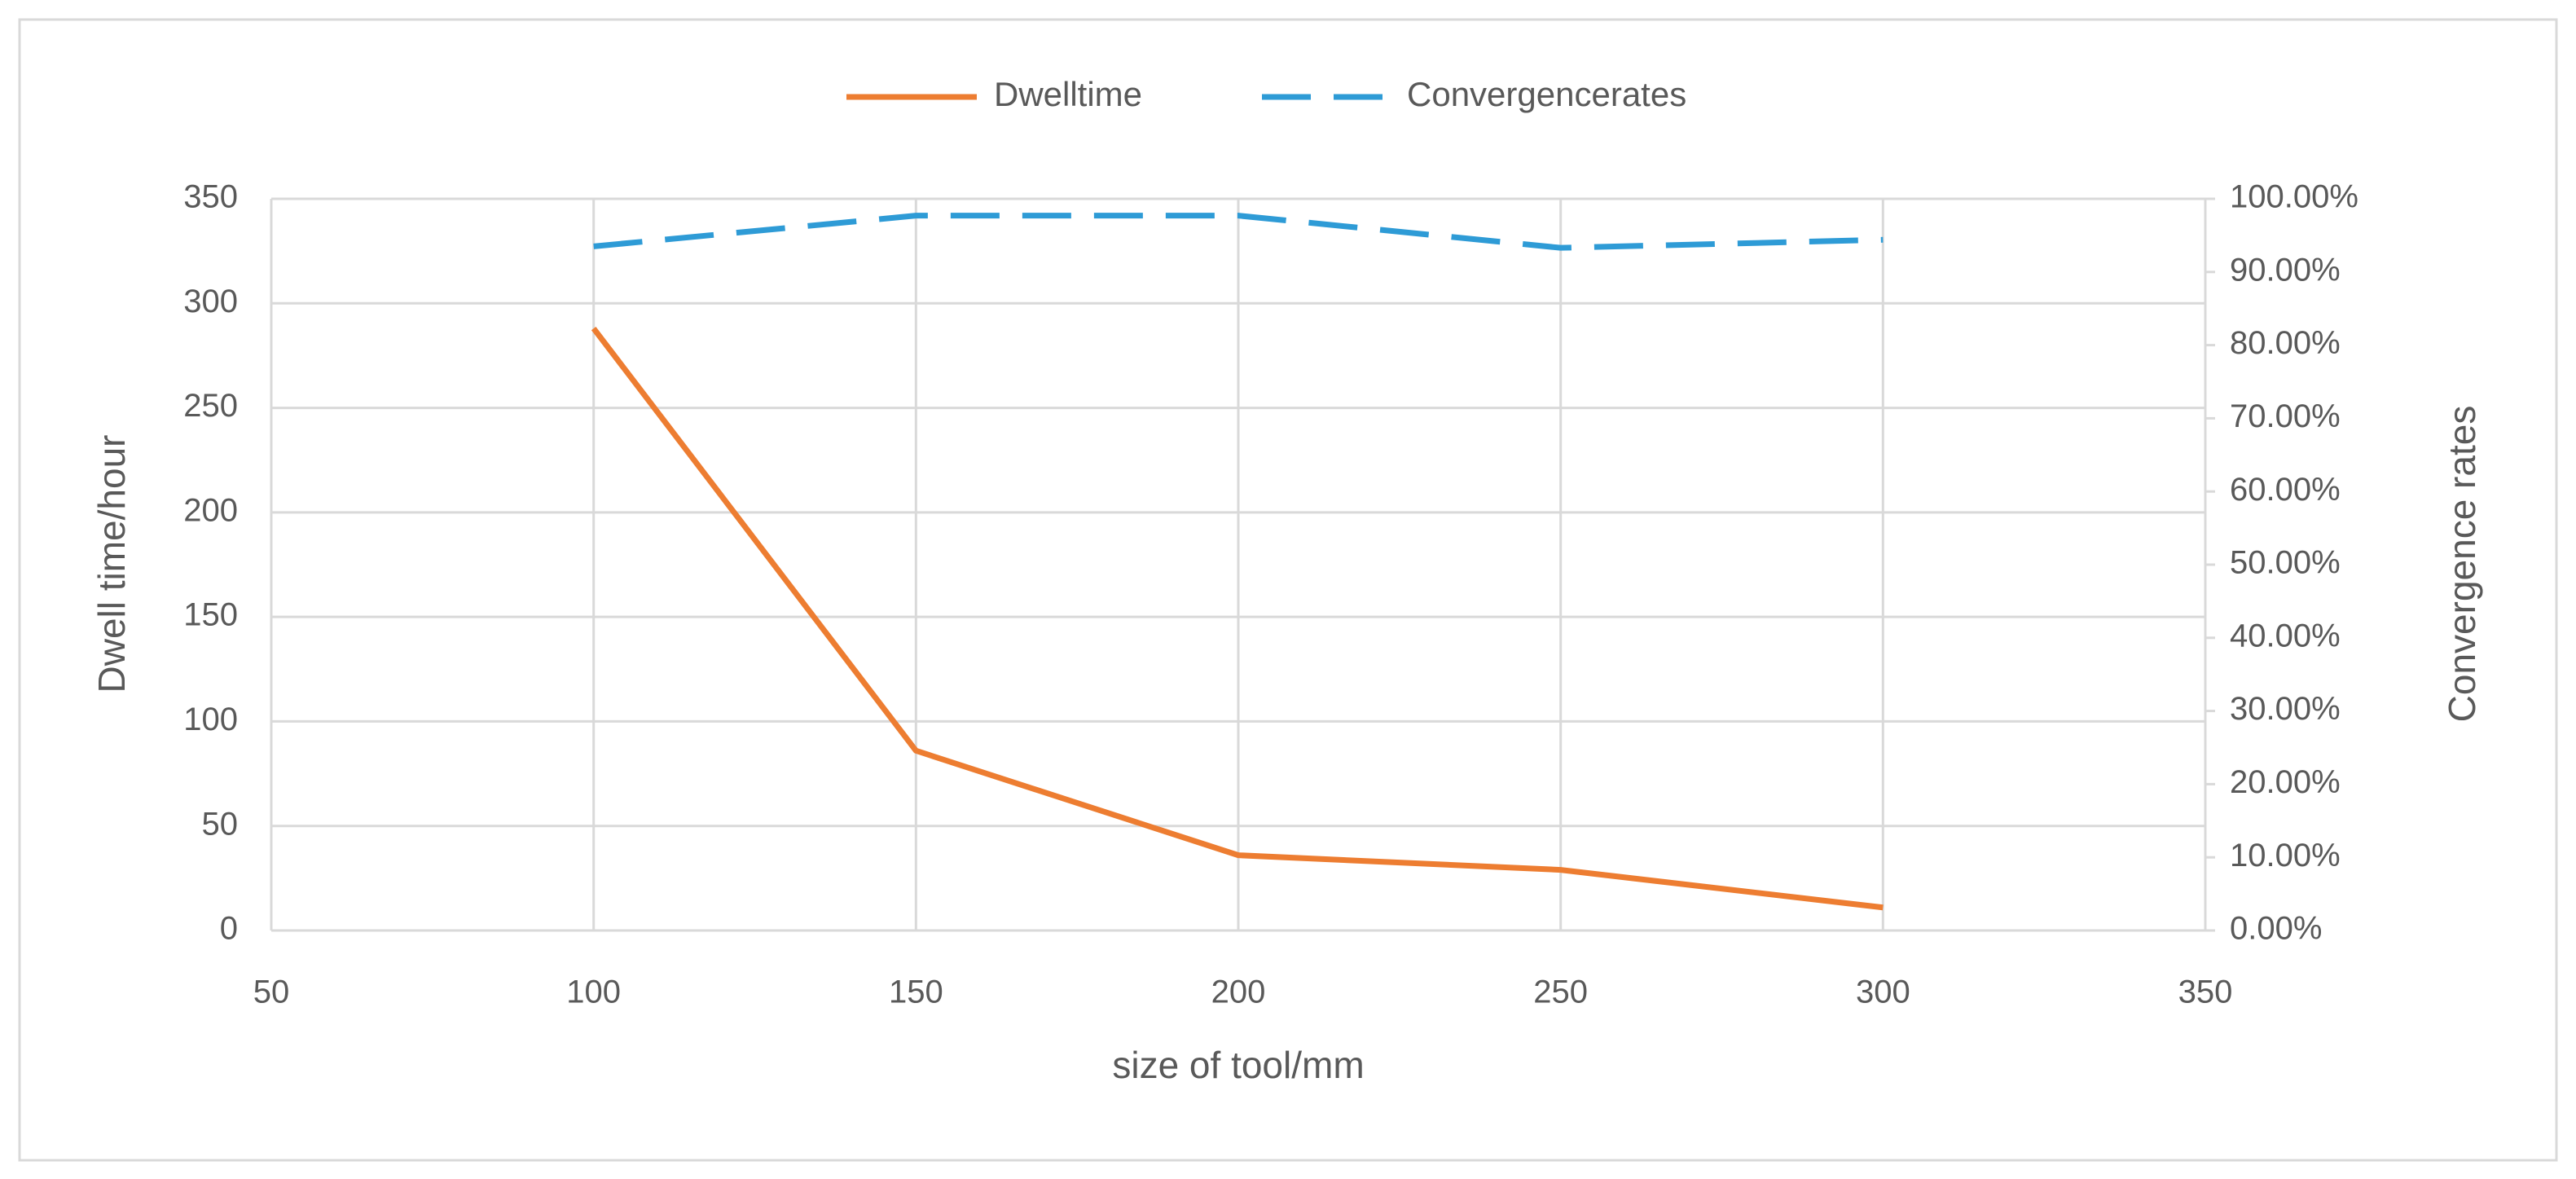 The width and height of the screenshot is (2576, 1179). Describe the element at coordinates (1546, 94) in the screenshot. I see `legend-label: Convergencerates` at that location.